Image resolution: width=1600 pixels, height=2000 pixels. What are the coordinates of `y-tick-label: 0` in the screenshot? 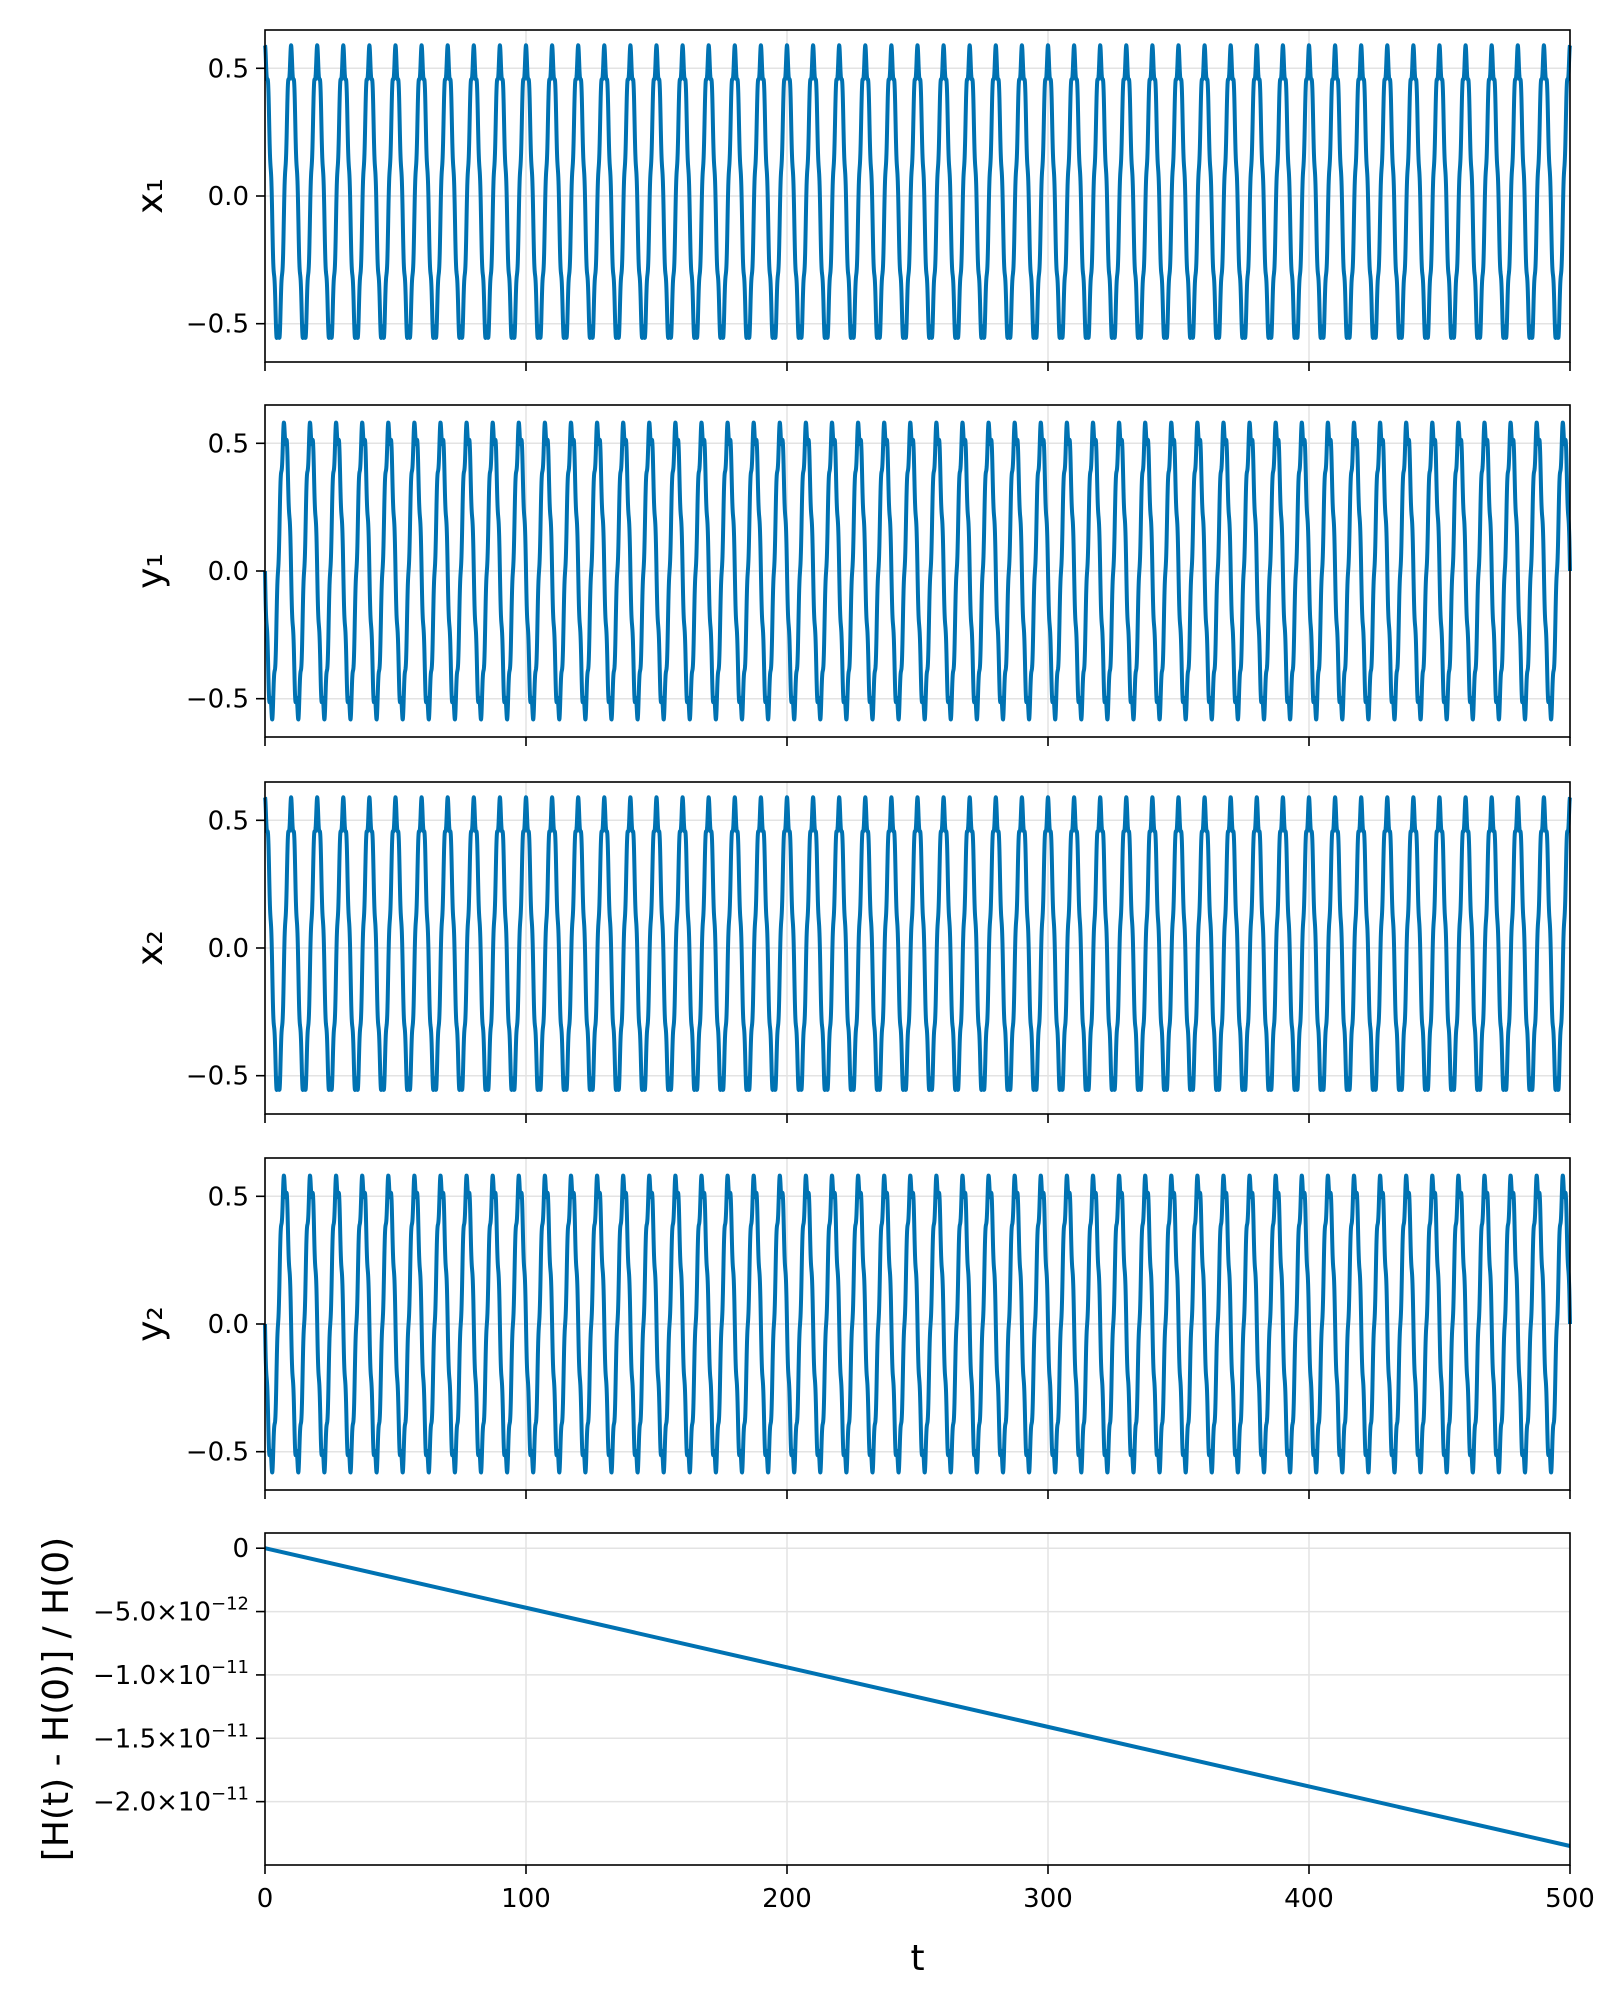 It's located at (240, 1549).